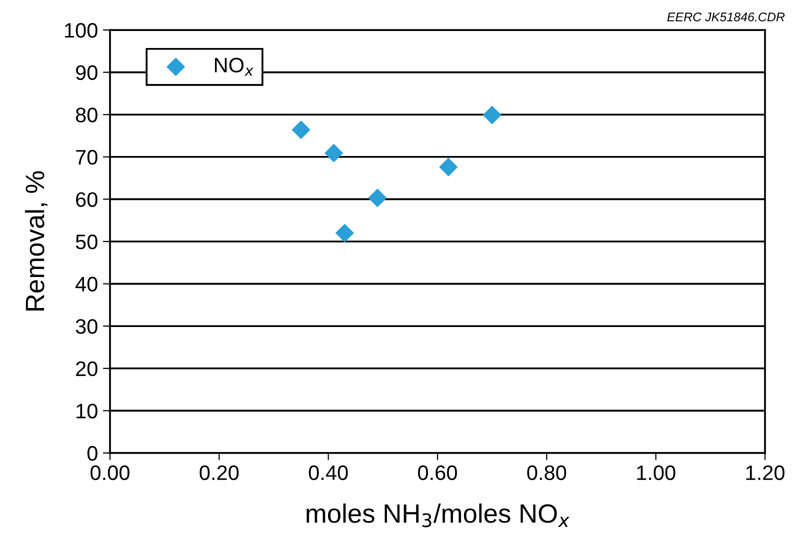 The width and height of the screenshot is (798, 550). I want to click on y-tick-label: 80, so click(87, 115).